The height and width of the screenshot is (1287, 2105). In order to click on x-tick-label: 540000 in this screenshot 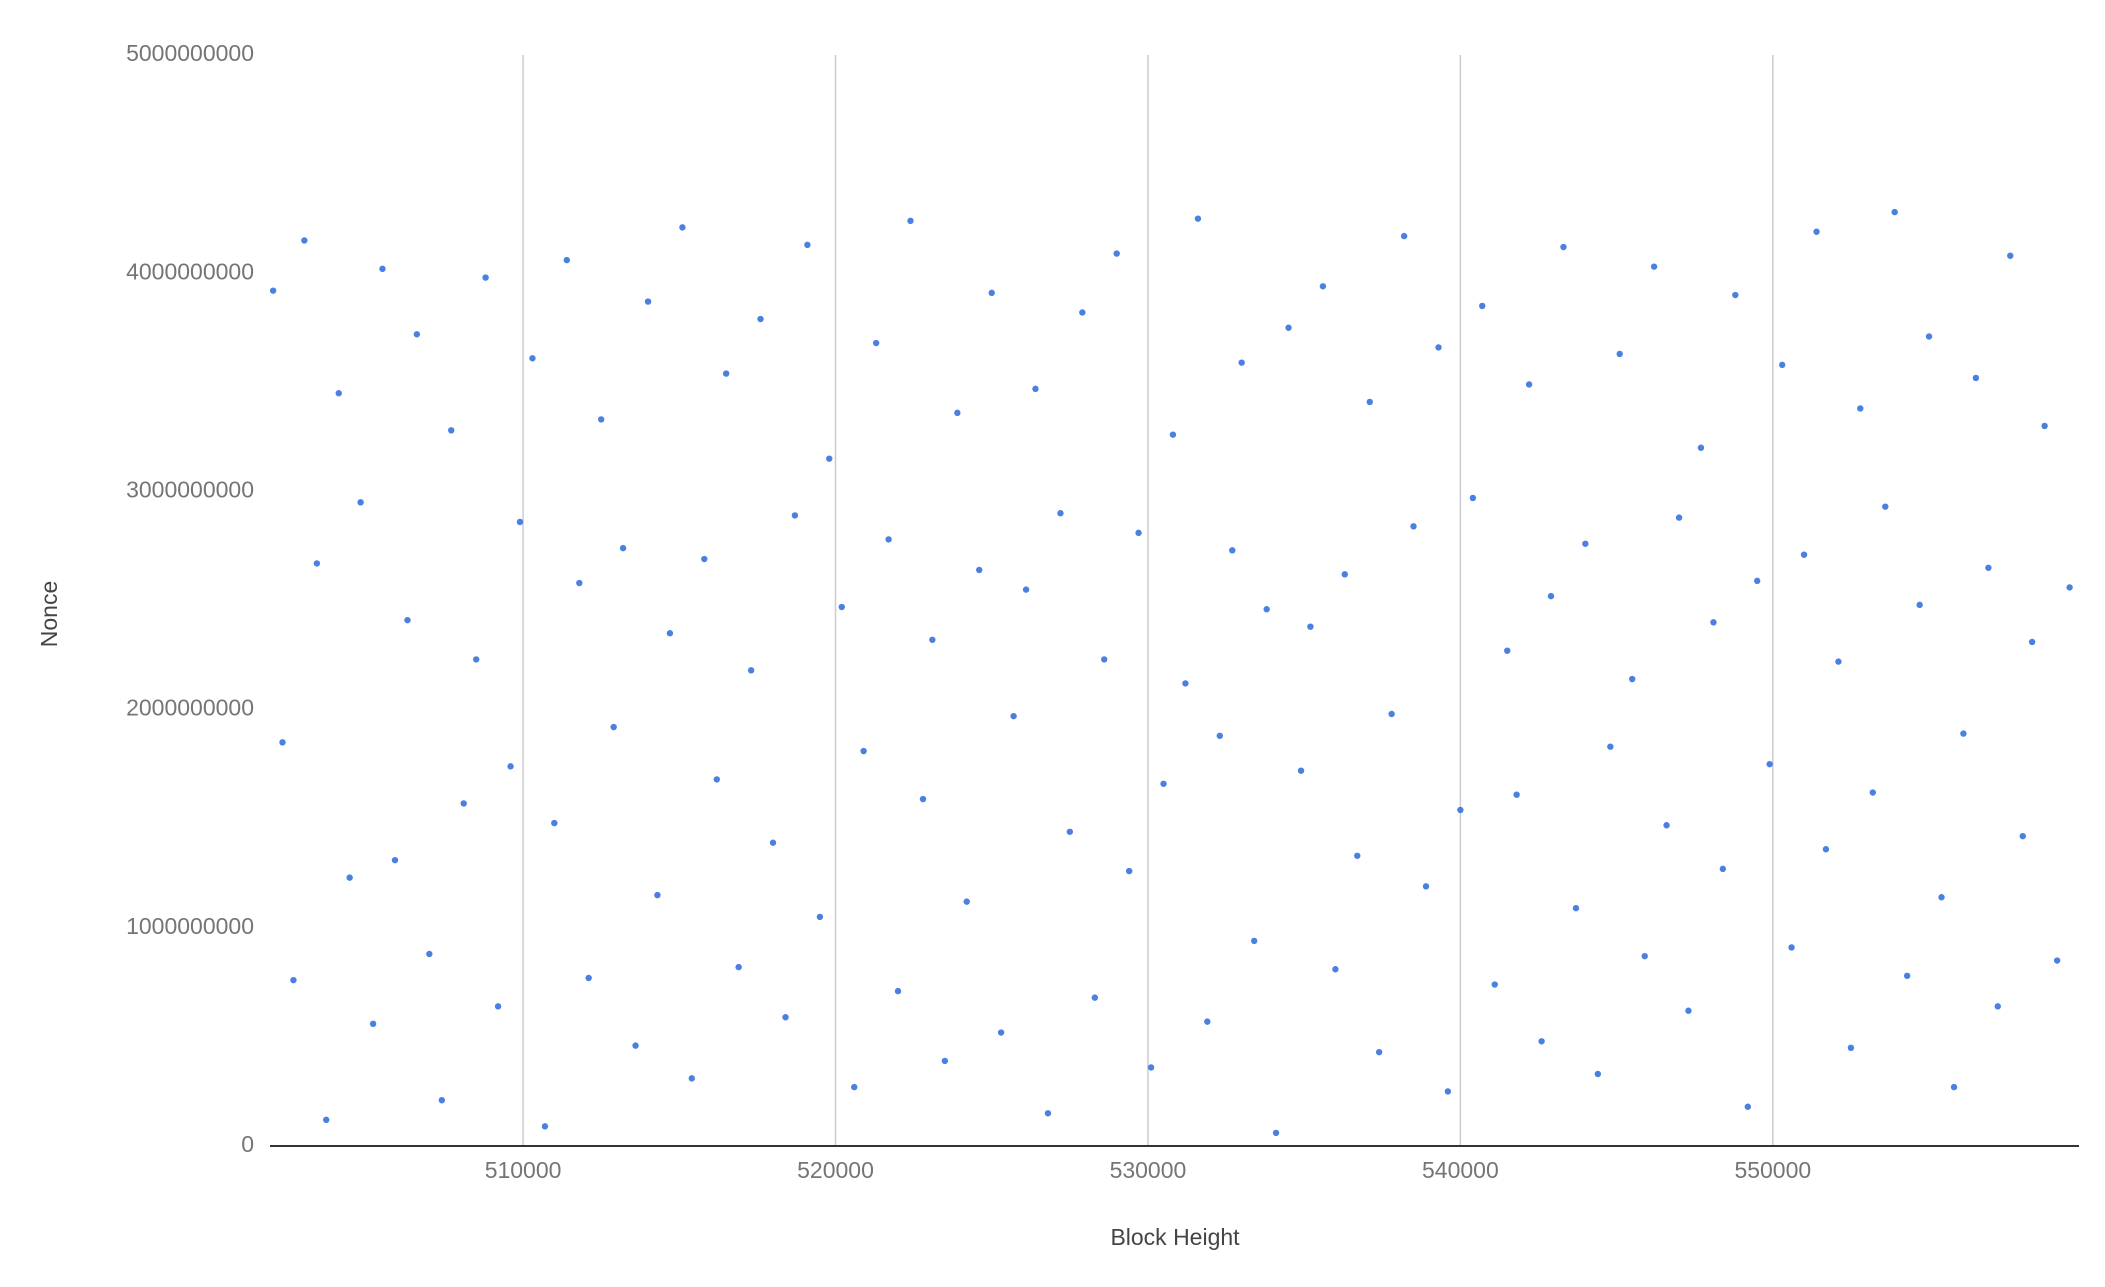, I will do `click(1460, 1170)`.